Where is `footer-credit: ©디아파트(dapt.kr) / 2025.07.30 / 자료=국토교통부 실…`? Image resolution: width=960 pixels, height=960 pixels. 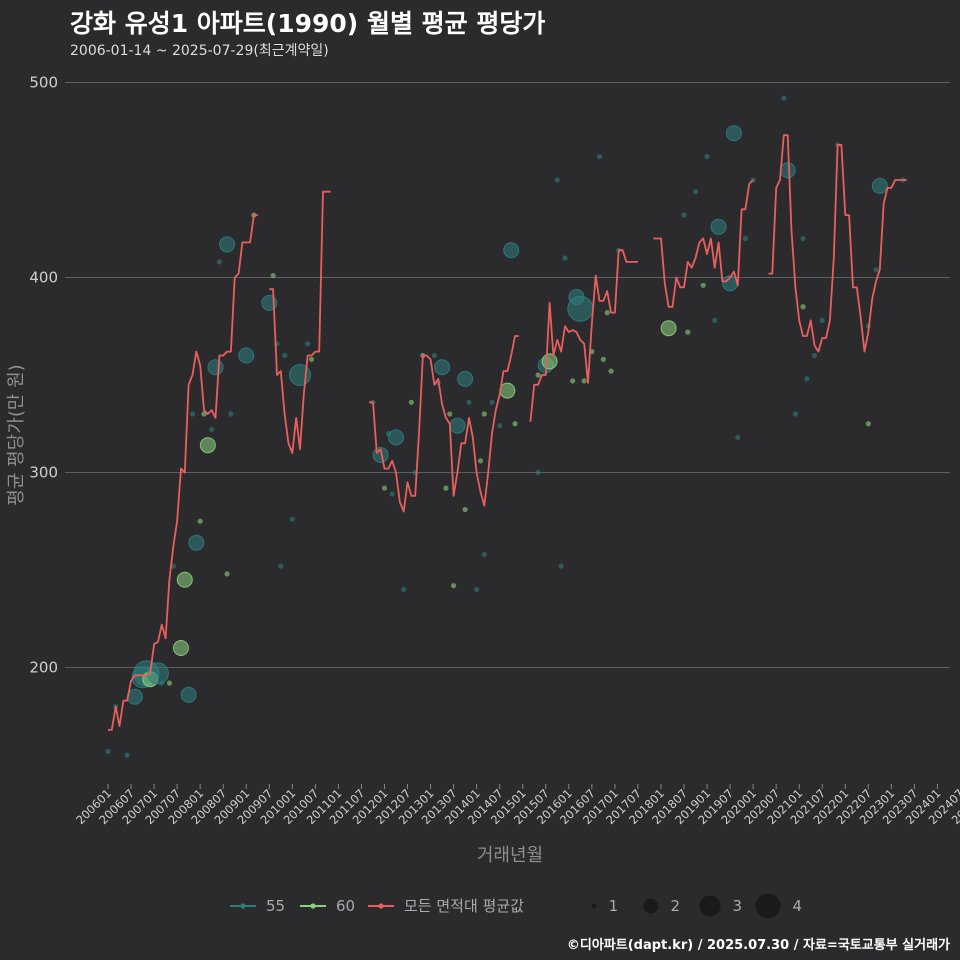
footer-credit: ©디아파트(dapt.kr) / 2025.07.30 / 자료=국토교통부 실… is located at coordinates (758, 945).